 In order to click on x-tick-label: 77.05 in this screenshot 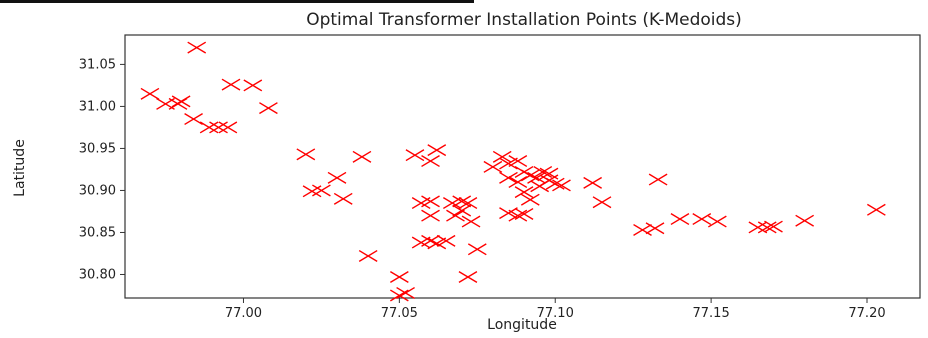, I will do `click(399, 313)`.